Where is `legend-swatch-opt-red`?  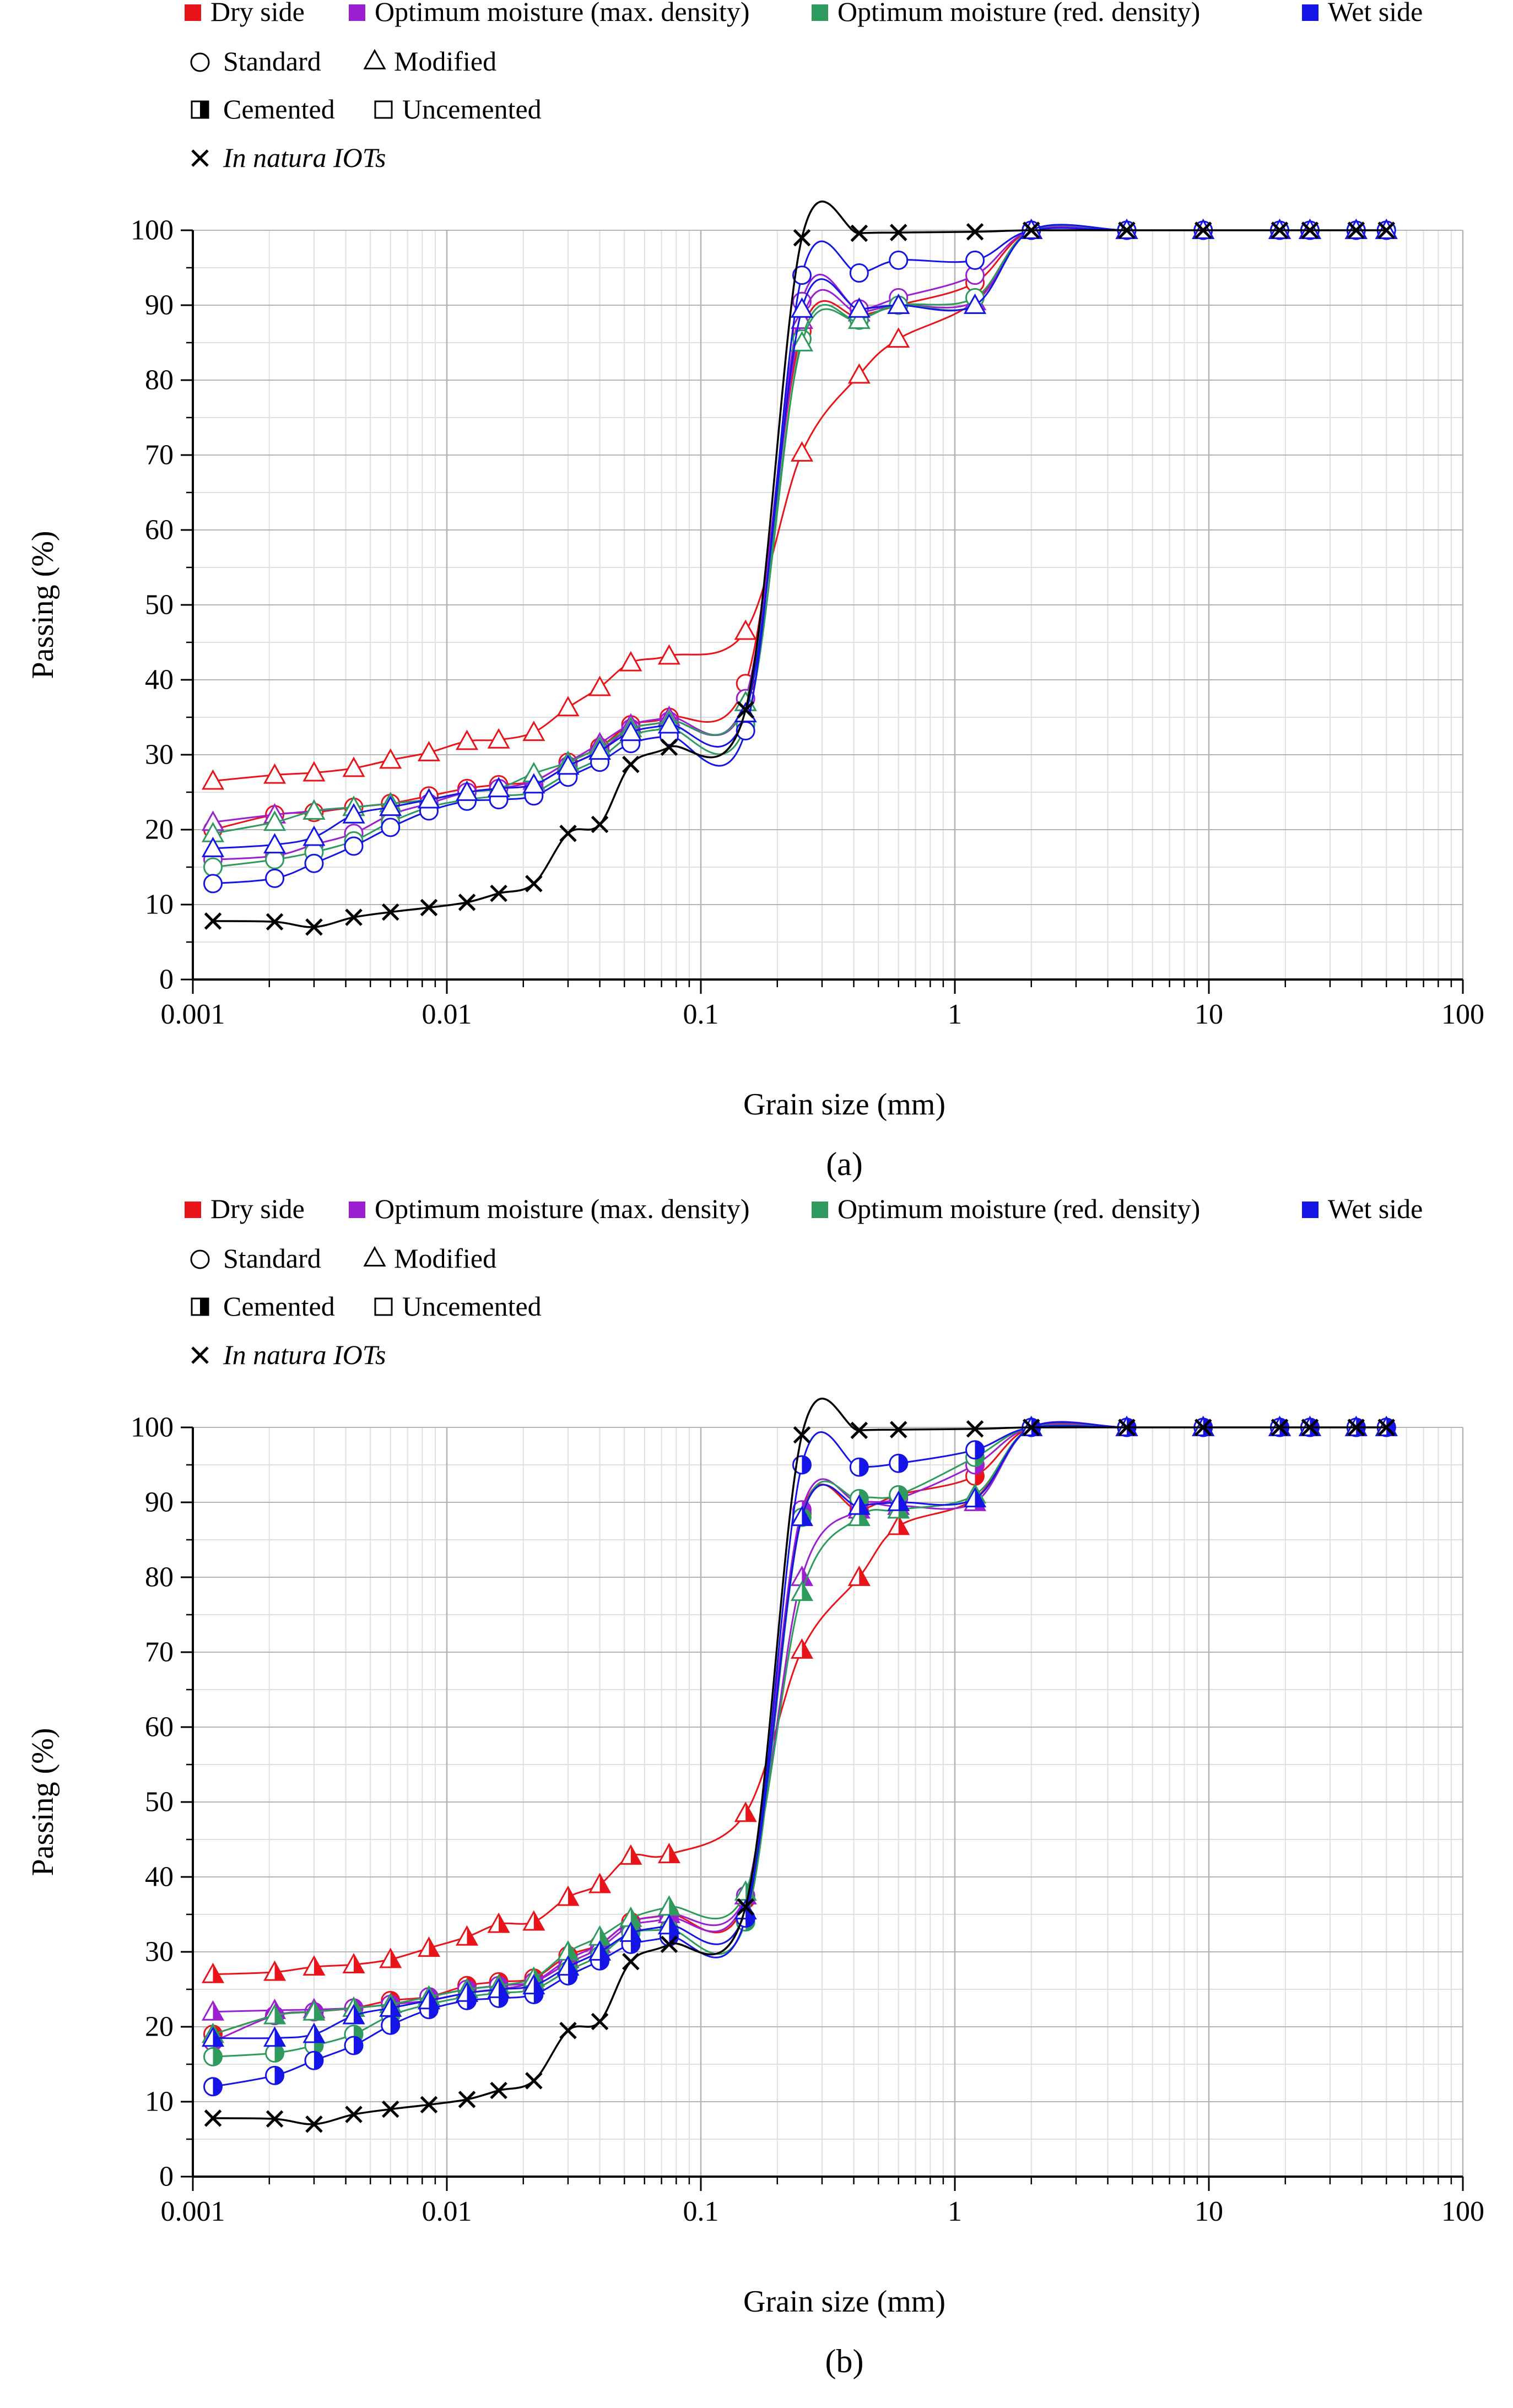
legend-swatch-opt-red is located at coordinates (820, 12).